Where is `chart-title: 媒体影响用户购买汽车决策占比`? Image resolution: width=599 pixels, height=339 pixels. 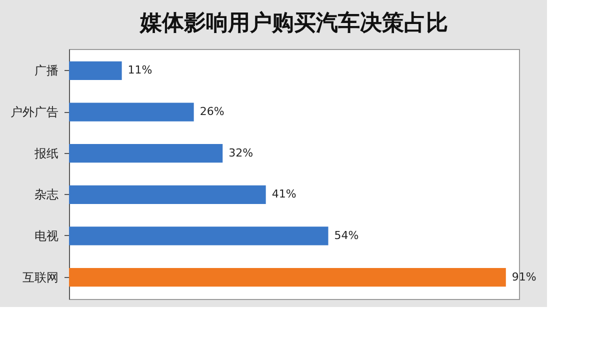 chart-title: 媒体影响用户购买汽车决策占比 is located at coordinates (293, 23).